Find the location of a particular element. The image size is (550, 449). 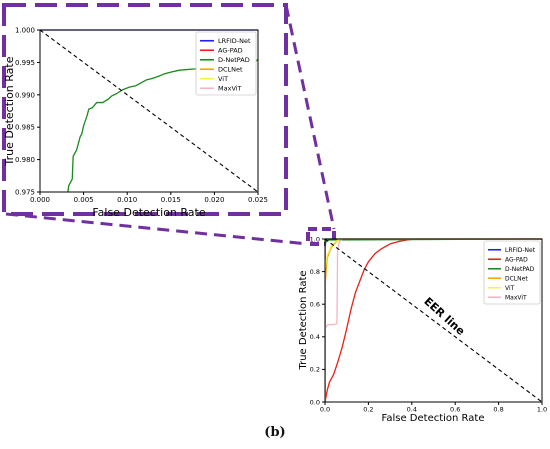

main-y-tick-label: 0.4 is located at coordinates (315, 337).